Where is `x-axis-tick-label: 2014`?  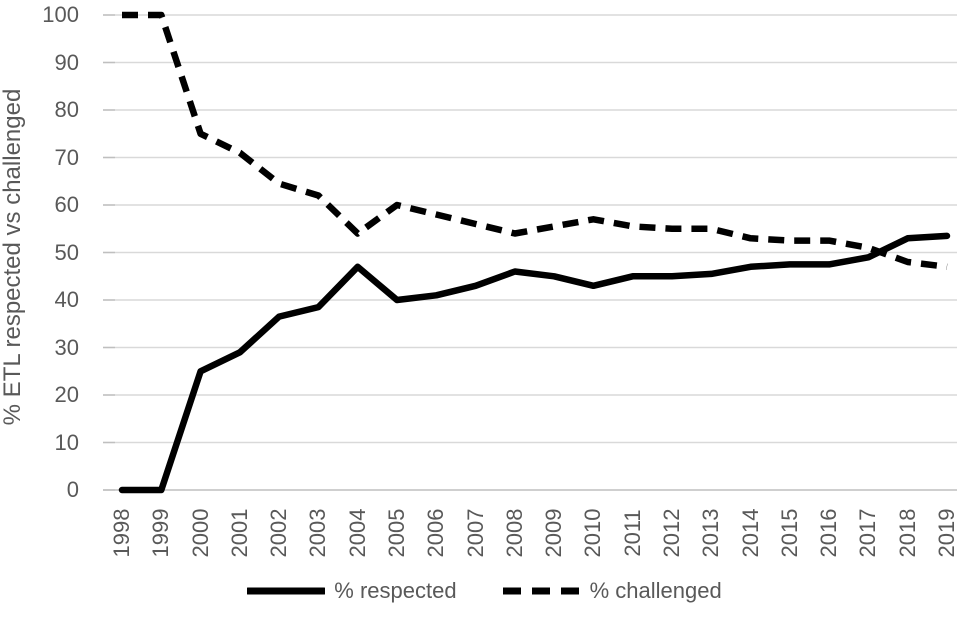
x-axis-tick-label: 2014 is located at coordinates (750, 533).